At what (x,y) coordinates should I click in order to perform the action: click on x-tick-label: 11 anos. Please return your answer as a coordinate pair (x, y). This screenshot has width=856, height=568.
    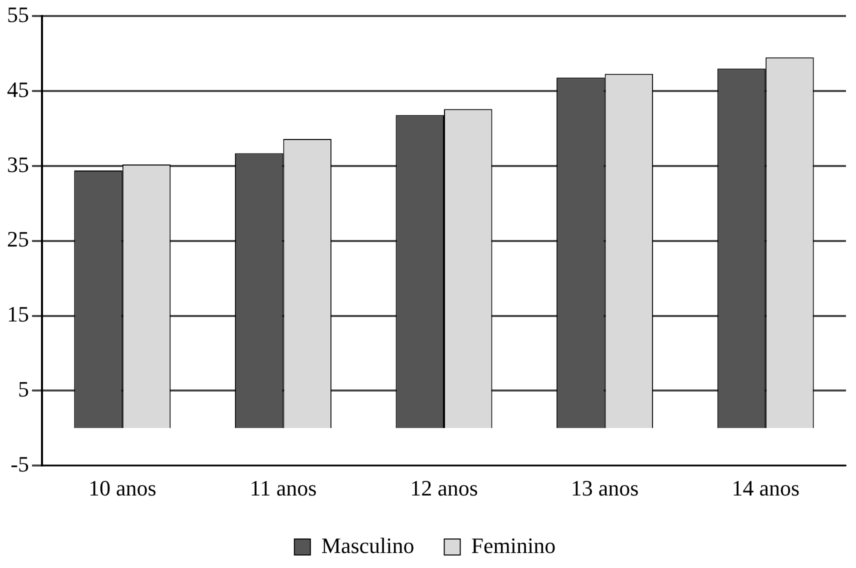
    Looking at the image, I should click on (283, 488).